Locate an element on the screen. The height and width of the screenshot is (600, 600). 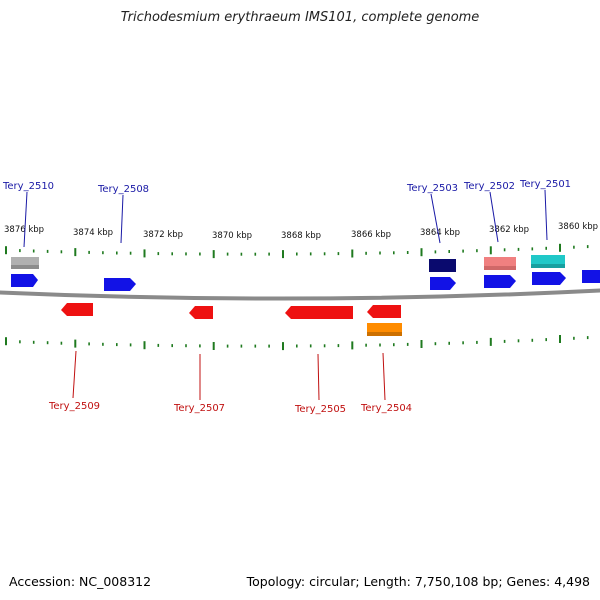
tick-label: 3864 kbp is located at coordinates (440, 233).